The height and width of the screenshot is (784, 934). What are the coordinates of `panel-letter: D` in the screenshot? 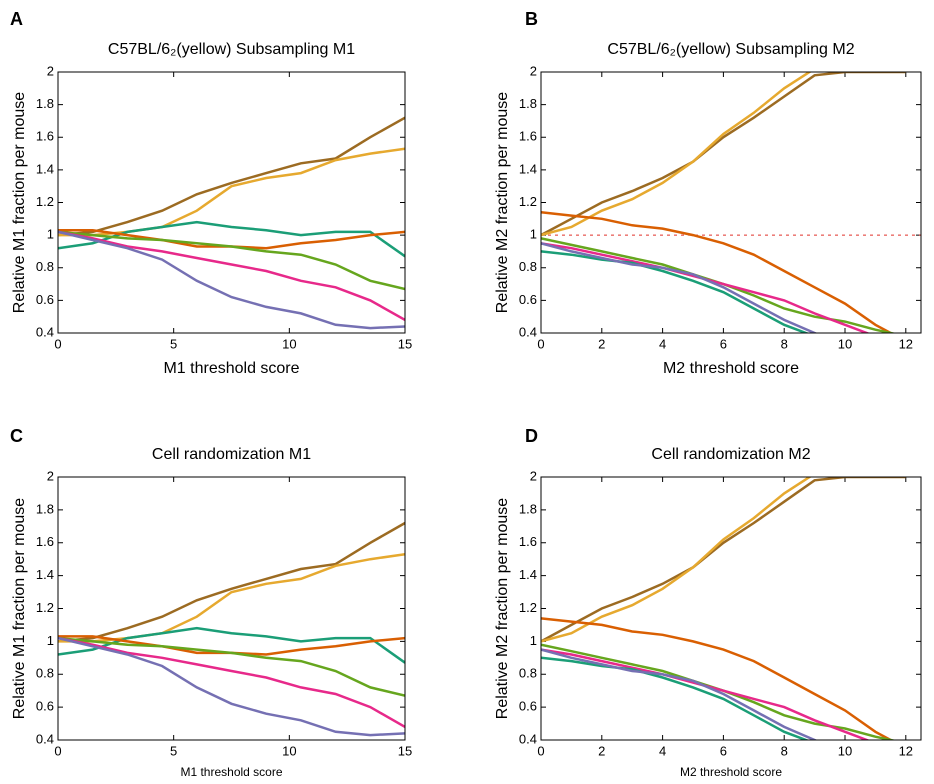 It's located at (531, 436).